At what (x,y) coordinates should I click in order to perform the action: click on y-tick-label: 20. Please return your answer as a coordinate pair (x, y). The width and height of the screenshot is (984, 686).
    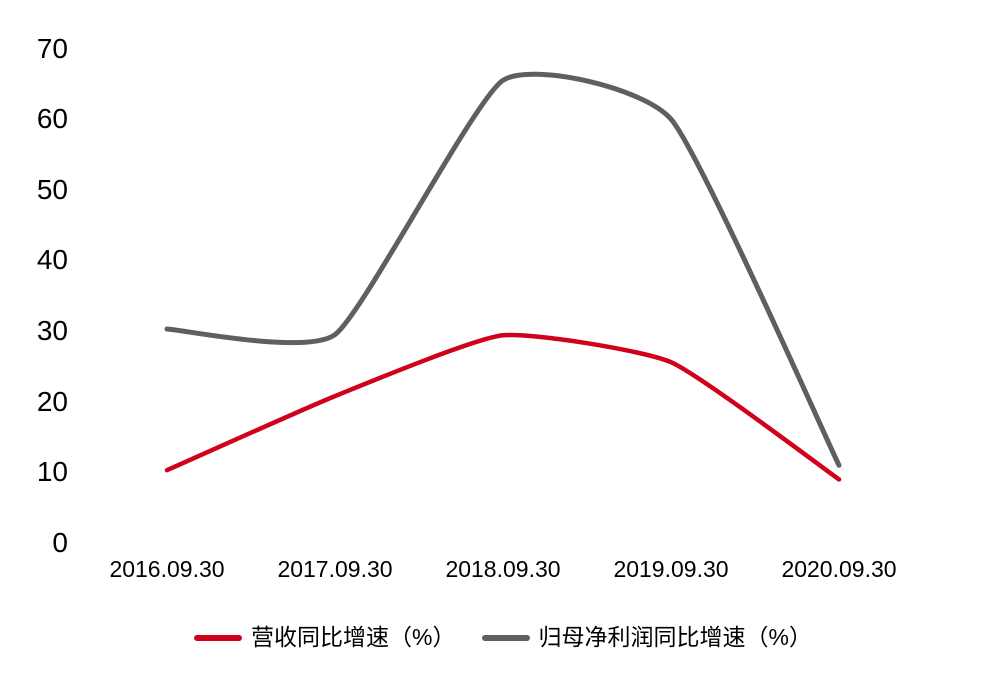
    Looking at the image, I should click on (52, 401).